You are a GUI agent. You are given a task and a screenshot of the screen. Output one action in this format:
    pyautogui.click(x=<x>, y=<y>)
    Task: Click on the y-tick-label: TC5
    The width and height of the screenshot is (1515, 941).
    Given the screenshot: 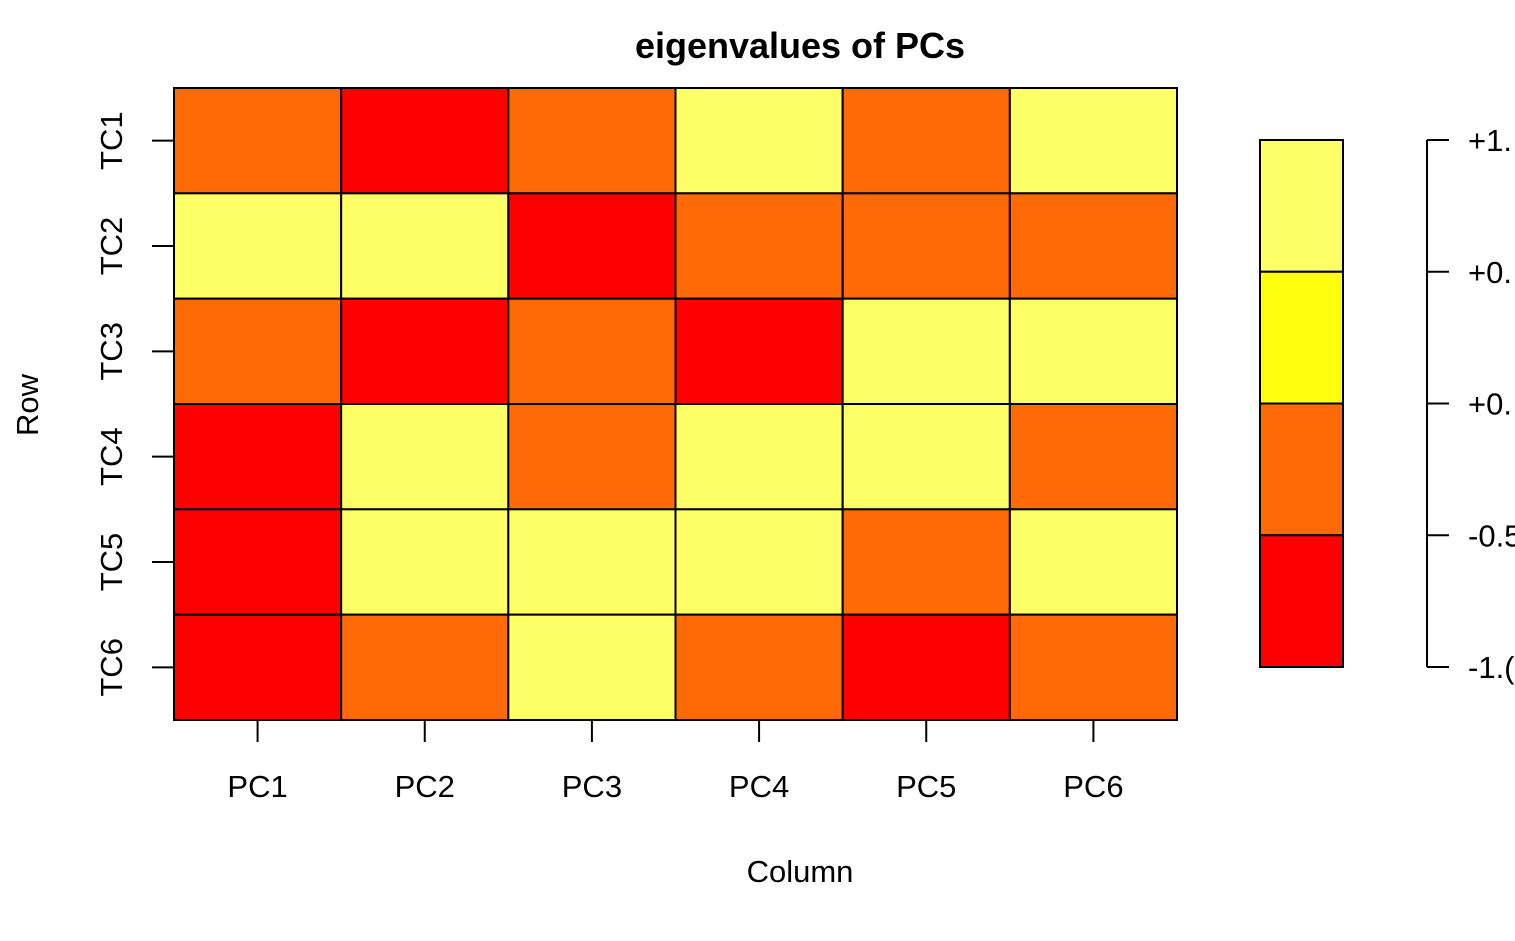 What is the action you would take?
    pyautogui.click(x=111, y=562)
    